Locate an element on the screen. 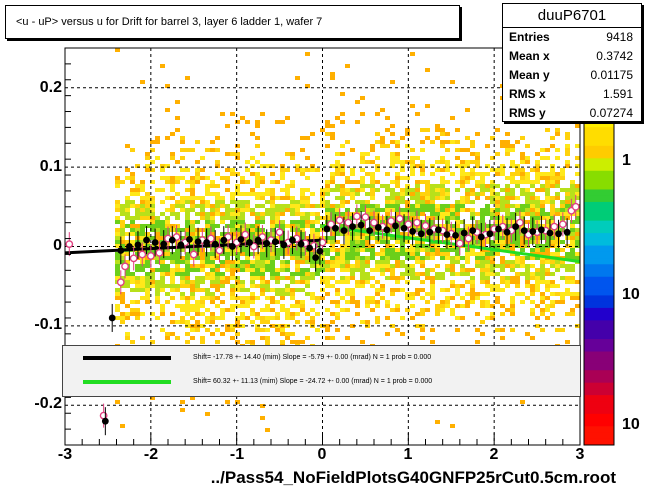 The height and width of the screenshot is (494, 646). palette-swatch is located at coordinates (599, 330).